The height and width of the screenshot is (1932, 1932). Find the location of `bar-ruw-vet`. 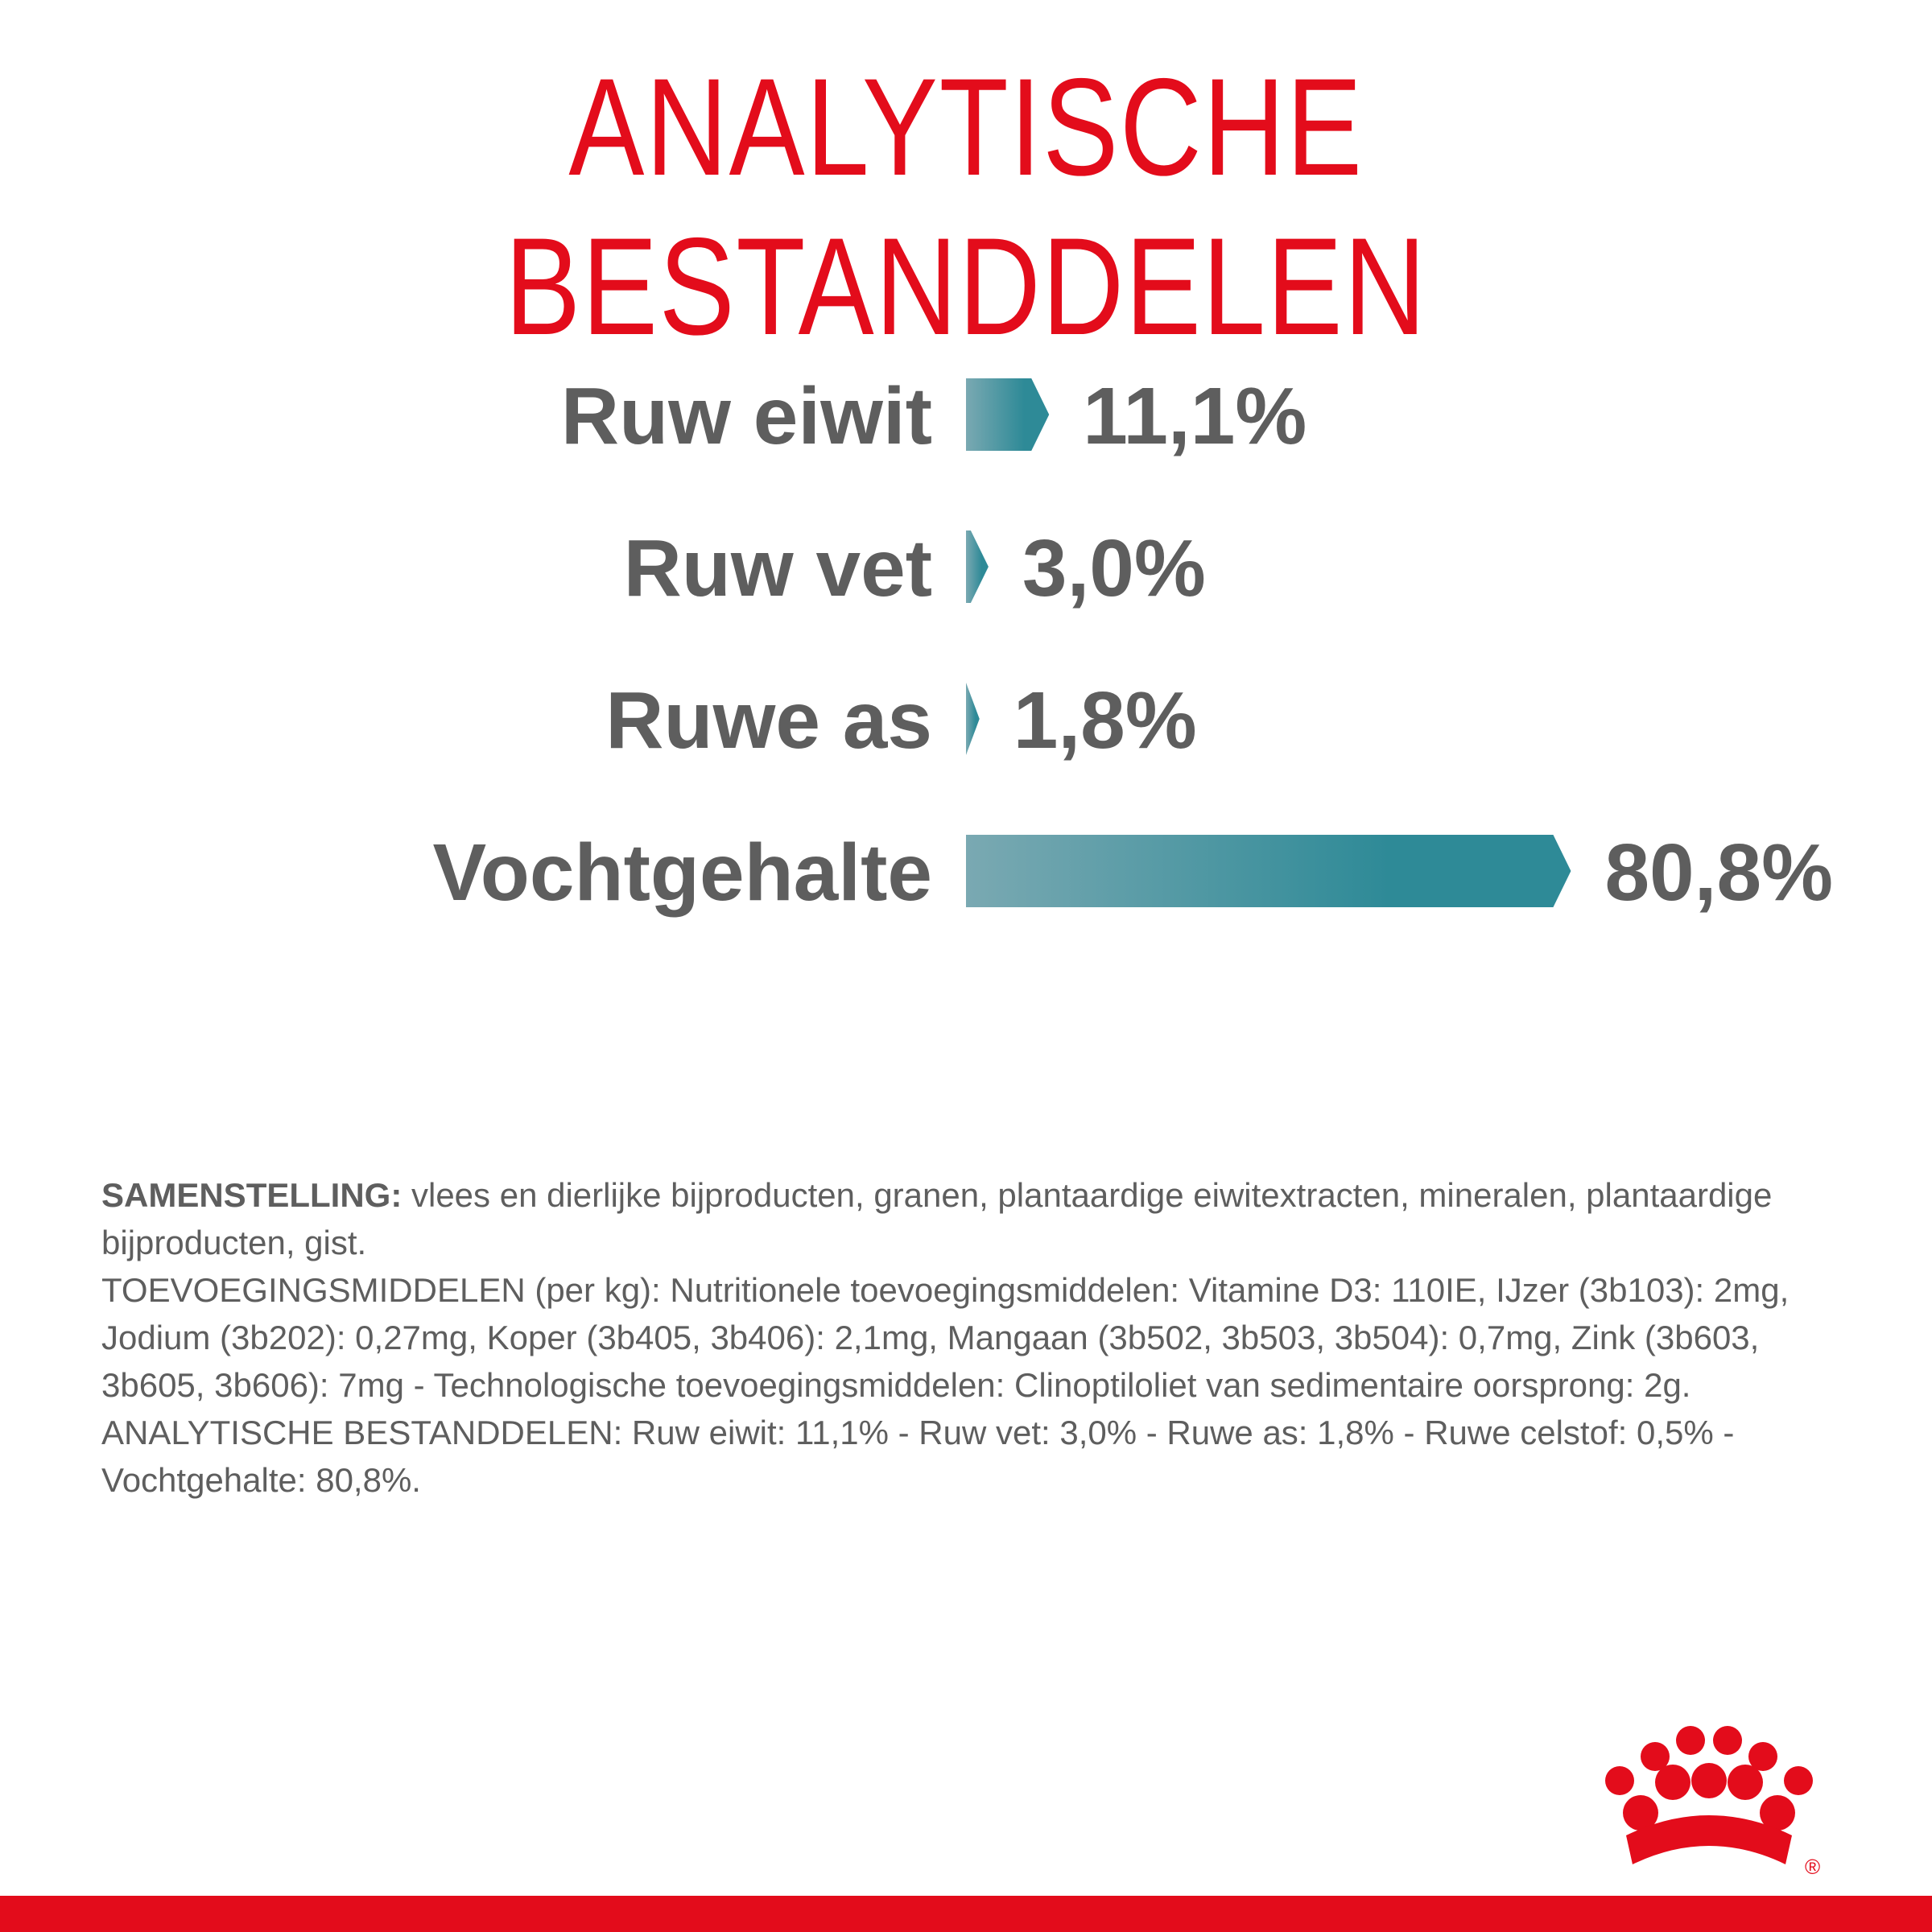

bar-ruw-vet is located at coordinates (977, 566).